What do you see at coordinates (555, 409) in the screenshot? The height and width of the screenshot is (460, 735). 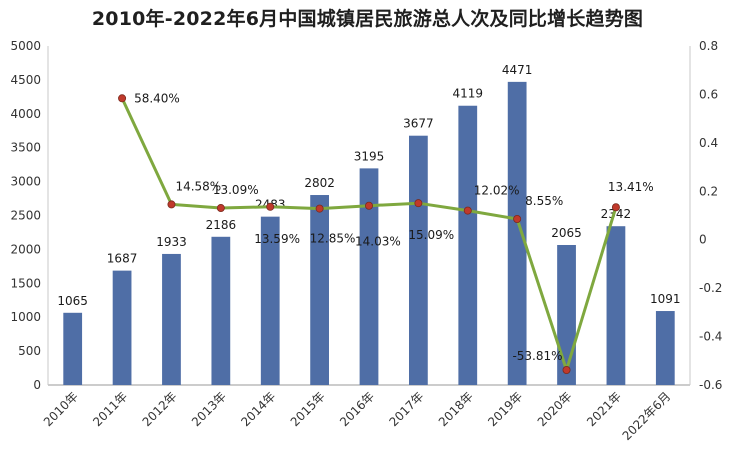 I see `x-tick-label: 2020年` at bounding box center [555, 409].